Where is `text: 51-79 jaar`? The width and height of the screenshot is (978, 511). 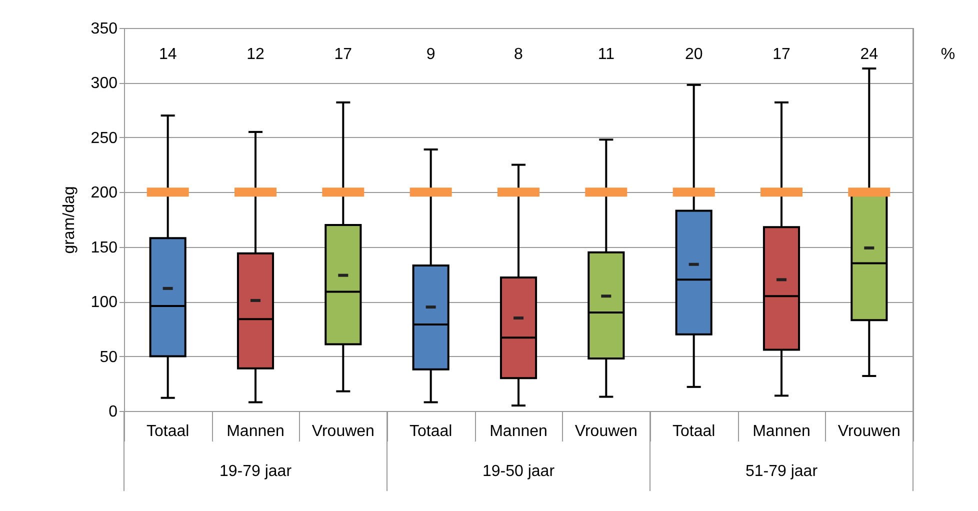 text: 51-79 jaar is located at coordinates (781, 471).